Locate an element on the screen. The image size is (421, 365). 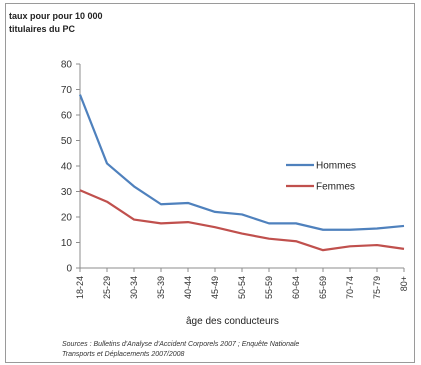
x-tick-label: 80+ is located at coordinates (404, 283).